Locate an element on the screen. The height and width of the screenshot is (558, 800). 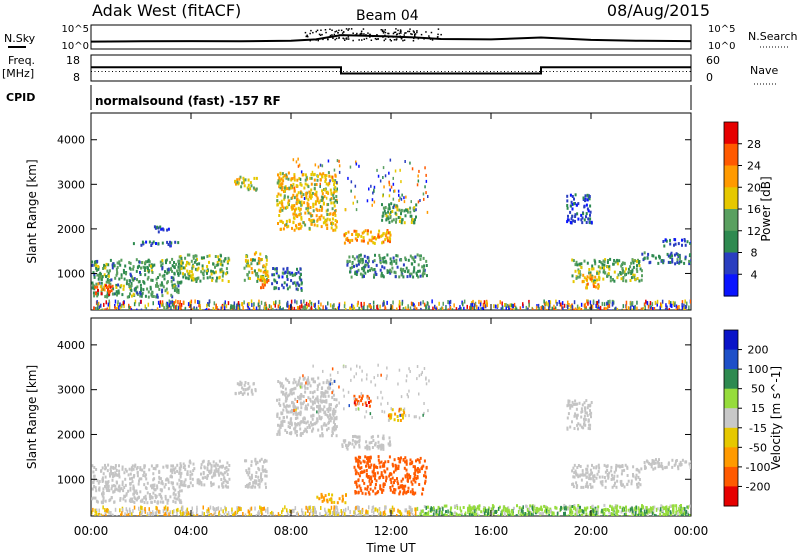
freq-unit: [MHz] is located at coordinates (18, 73).